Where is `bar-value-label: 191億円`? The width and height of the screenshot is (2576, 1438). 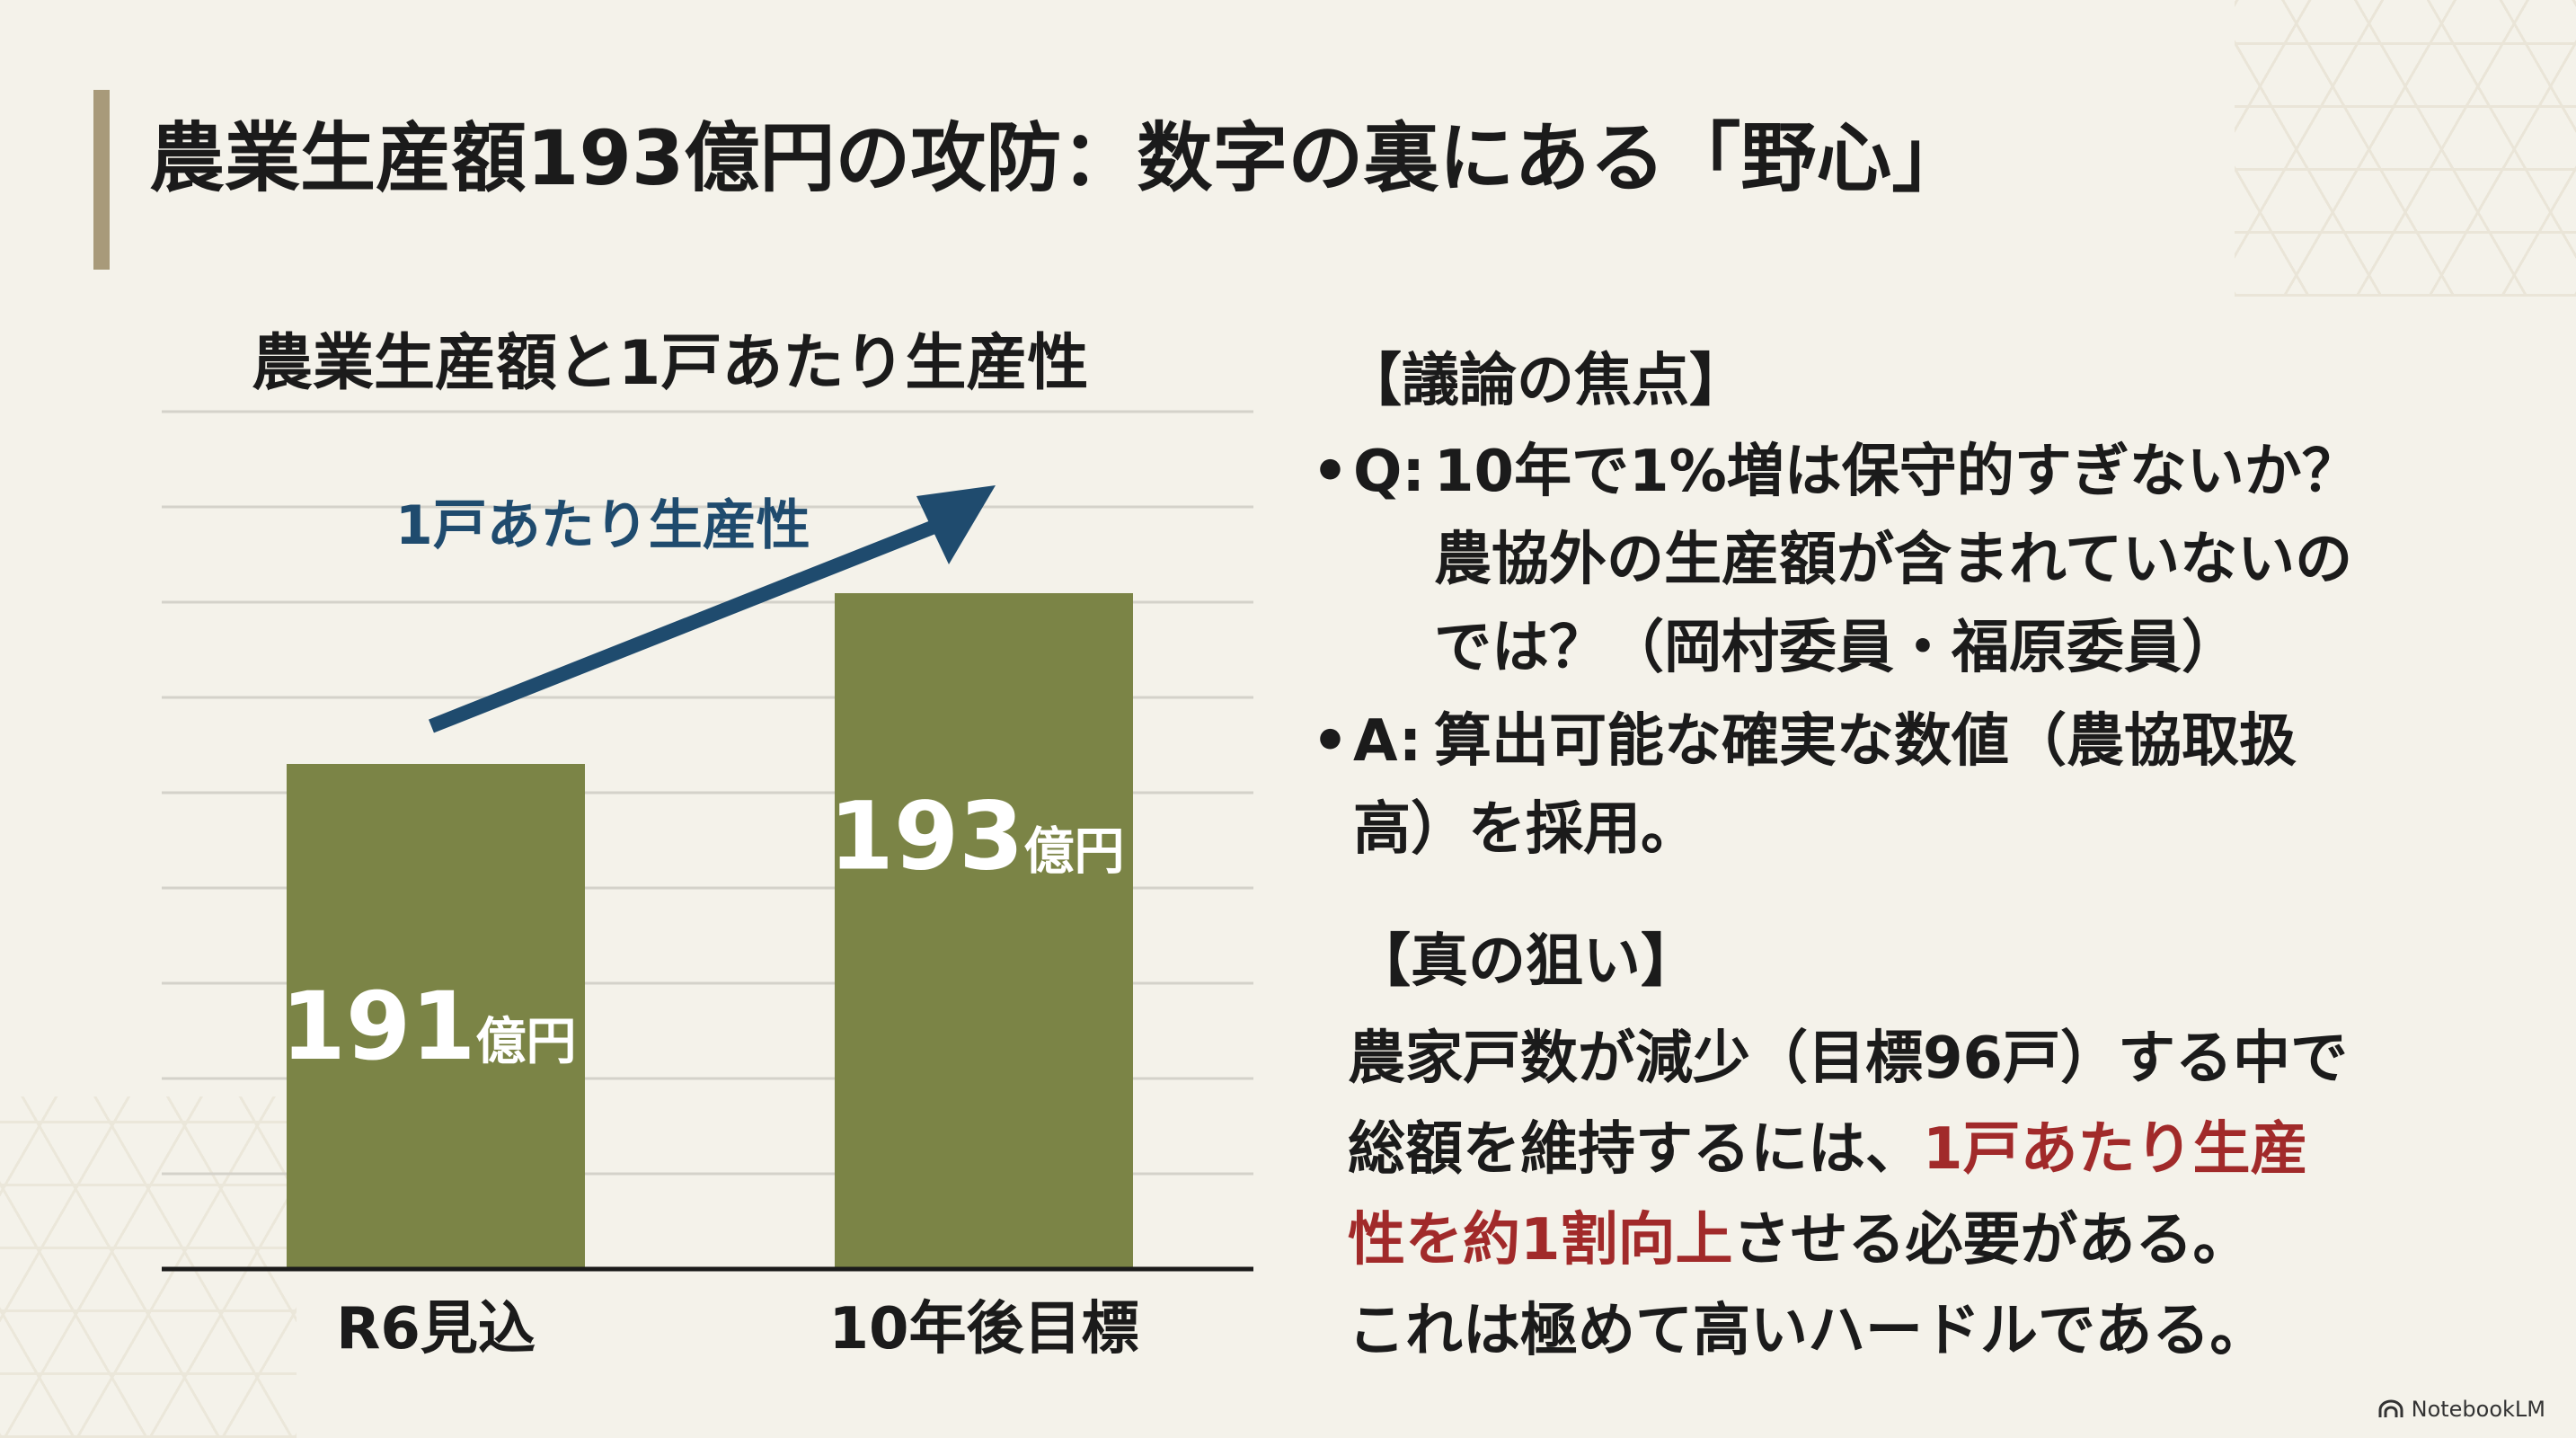 bar-value-label: 191億円 is located at coordinates (428, 1026).